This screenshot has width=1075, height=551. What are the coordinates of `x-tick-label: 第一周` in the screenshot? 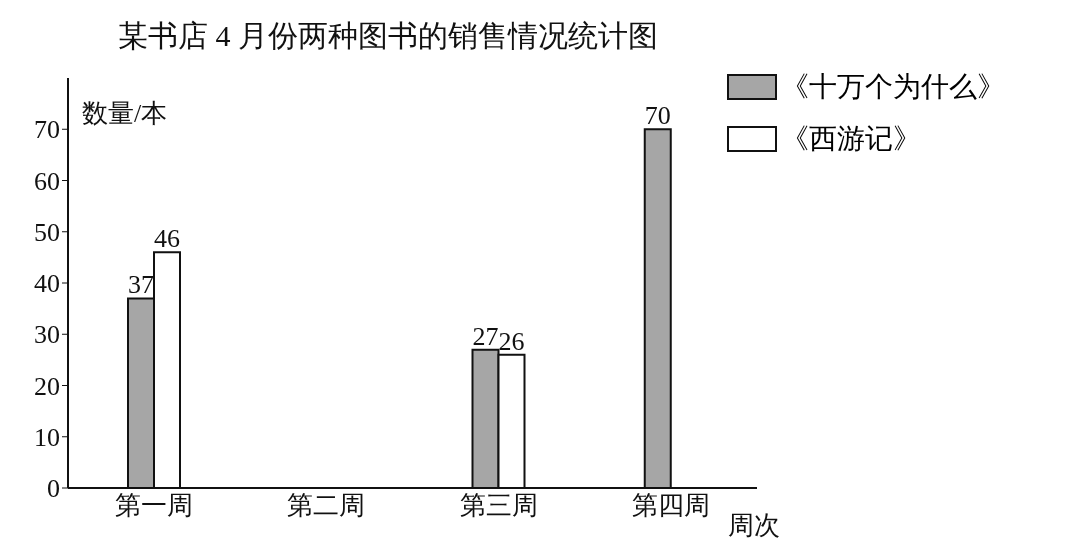 It's located at (154, 506).